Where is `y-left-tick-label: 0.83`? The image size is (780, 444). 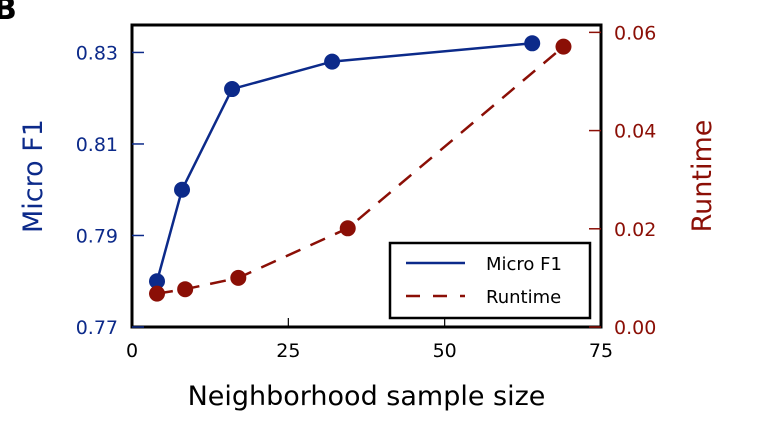 y-left-tick-label: 0.83 is located at coordinates (97, 53).